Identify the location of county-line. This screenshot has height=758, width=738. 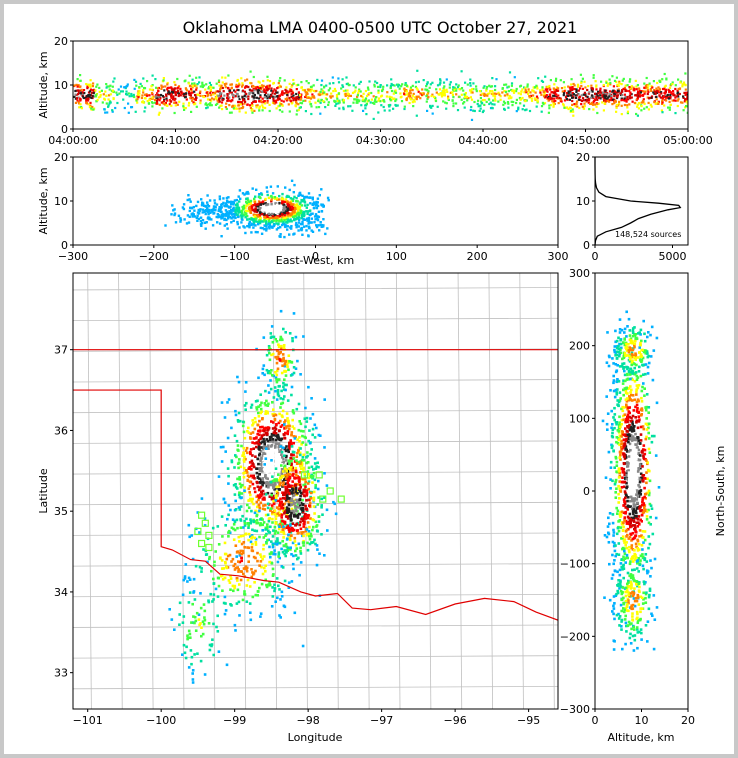
(490, 491).